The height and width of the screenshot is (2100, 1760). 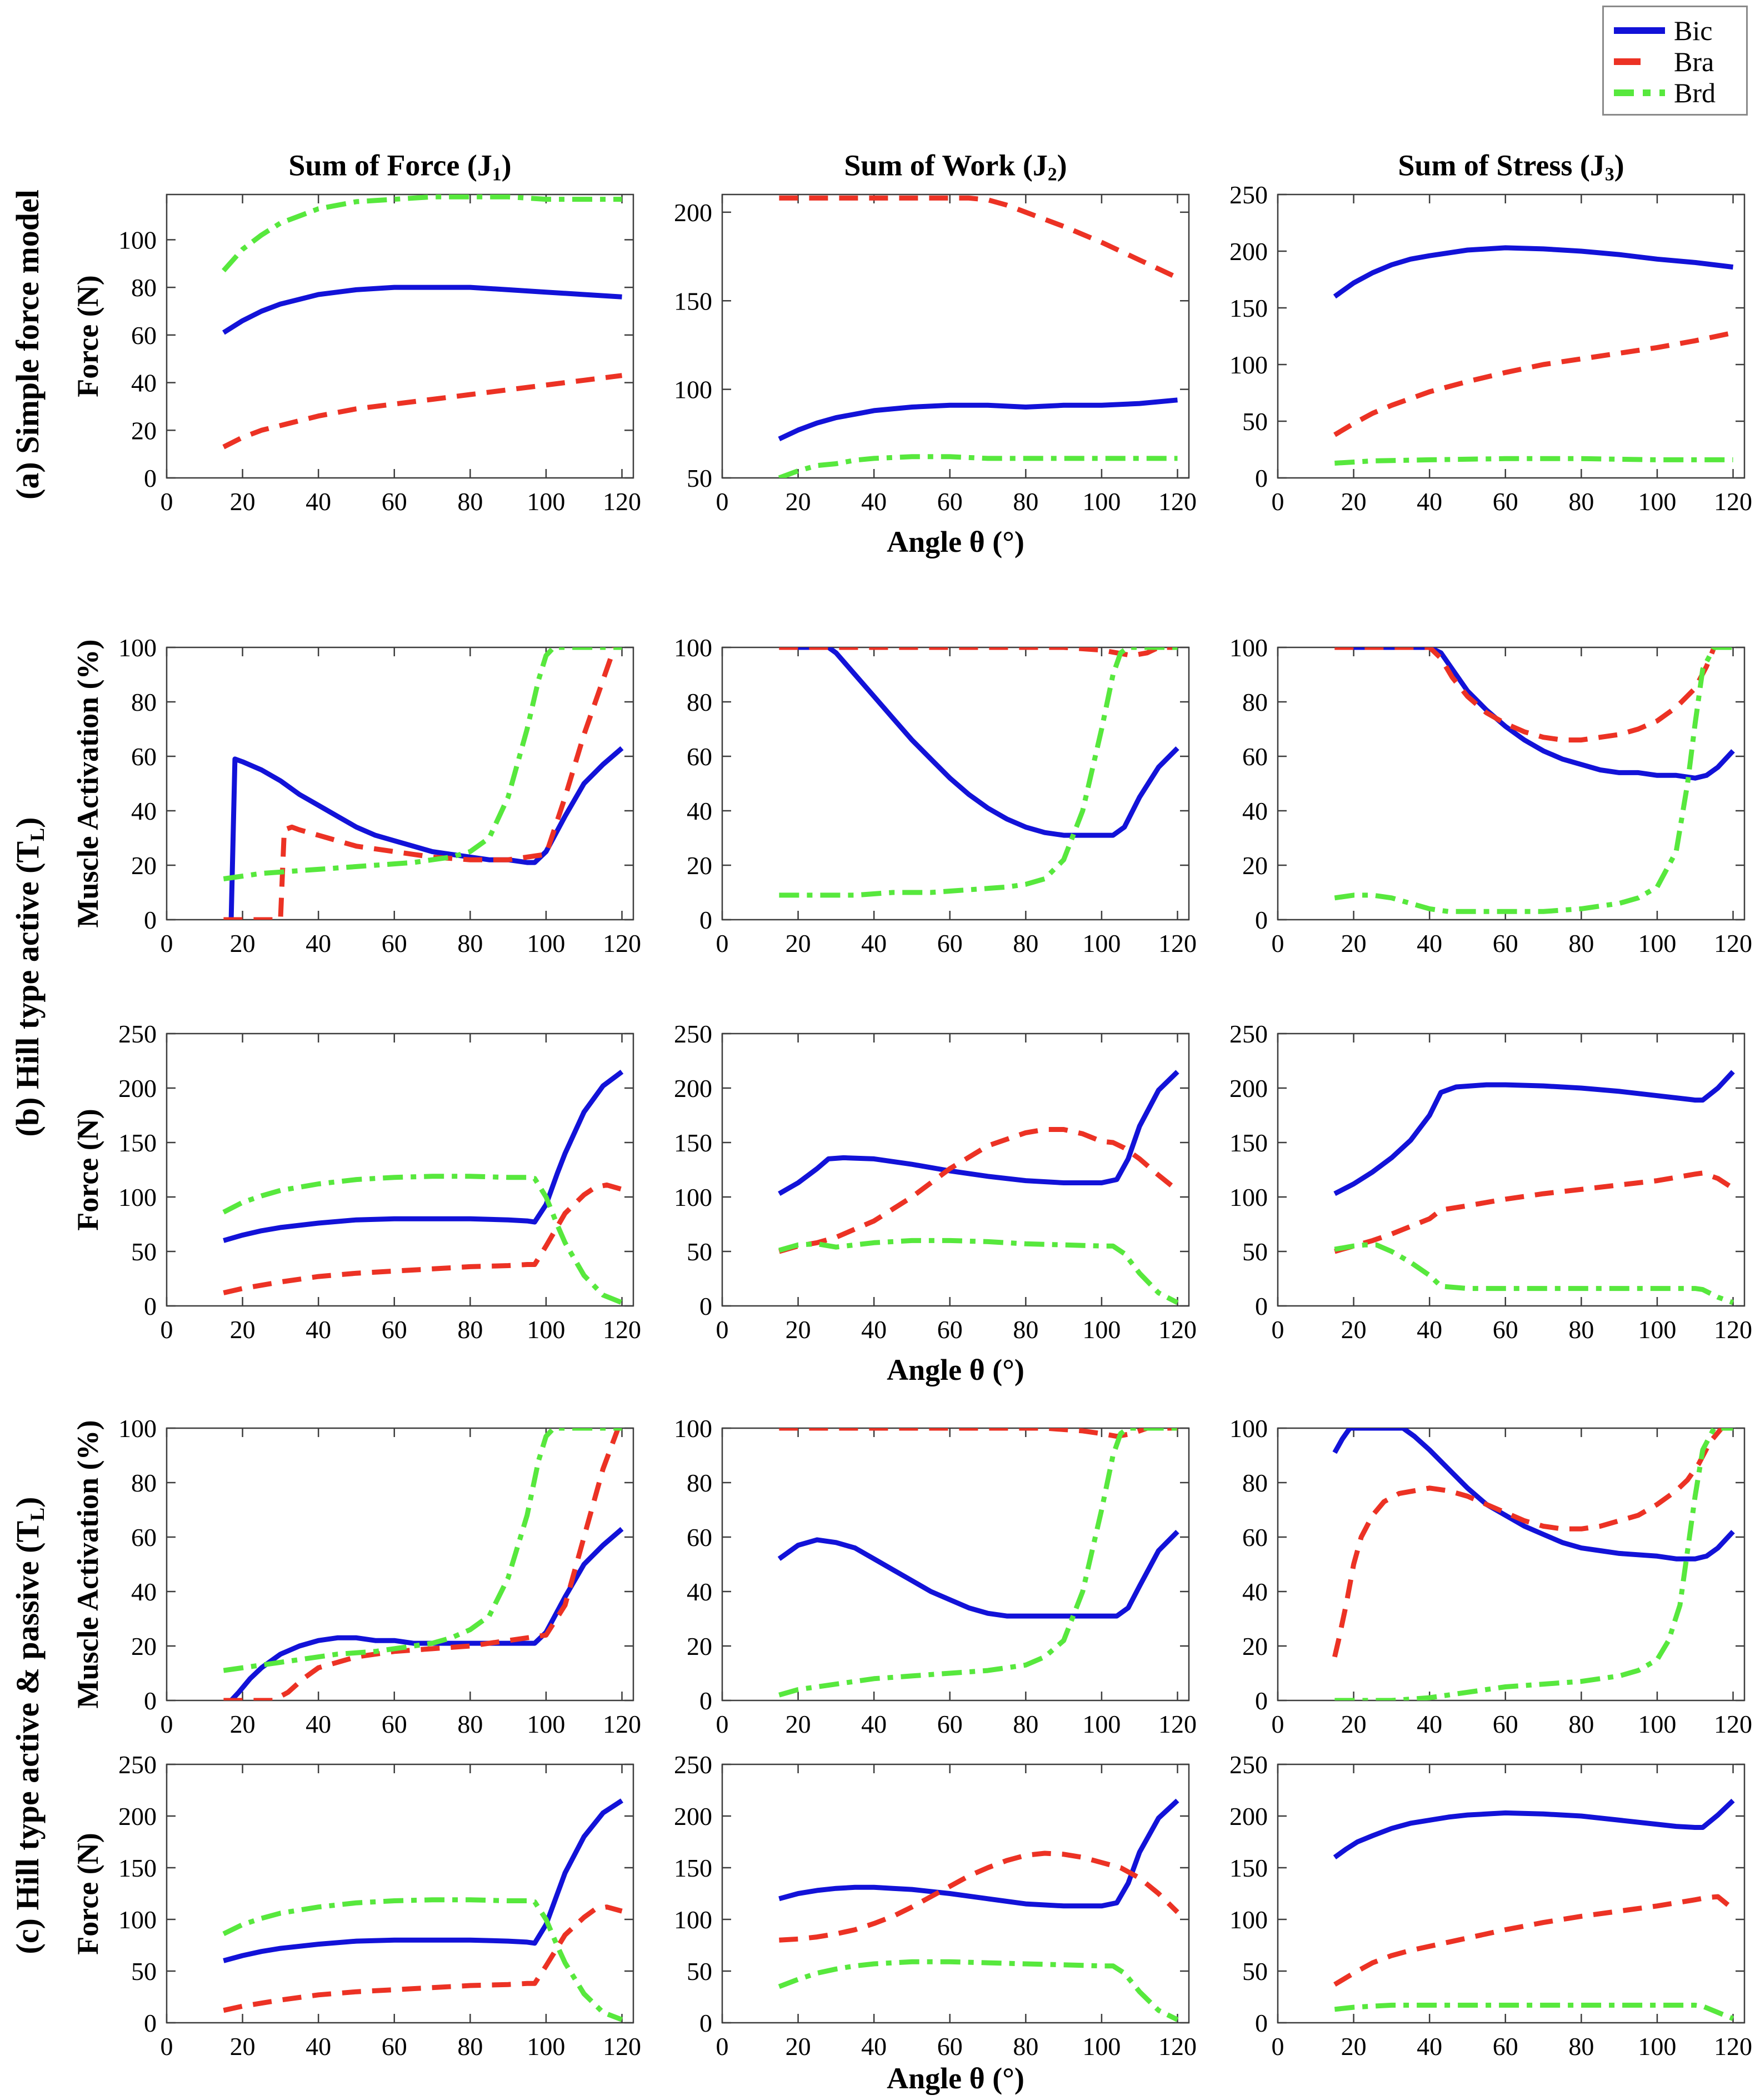 I want to click on chart-c-activation-j2: 0 20 40 60 80 100 120 0 20 40 60 80 100, so click(x=936, y=1576).